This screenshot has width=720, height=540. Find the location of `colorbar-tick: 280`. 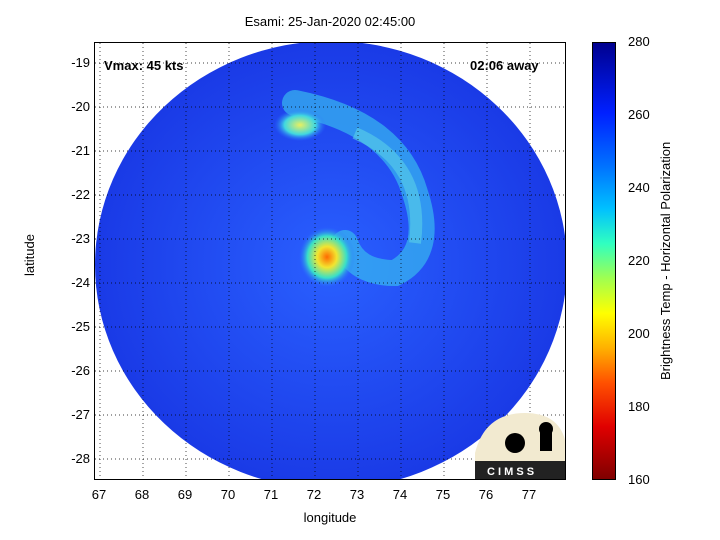

colorbar-tick: 280 is located at coordinates (639, 41).